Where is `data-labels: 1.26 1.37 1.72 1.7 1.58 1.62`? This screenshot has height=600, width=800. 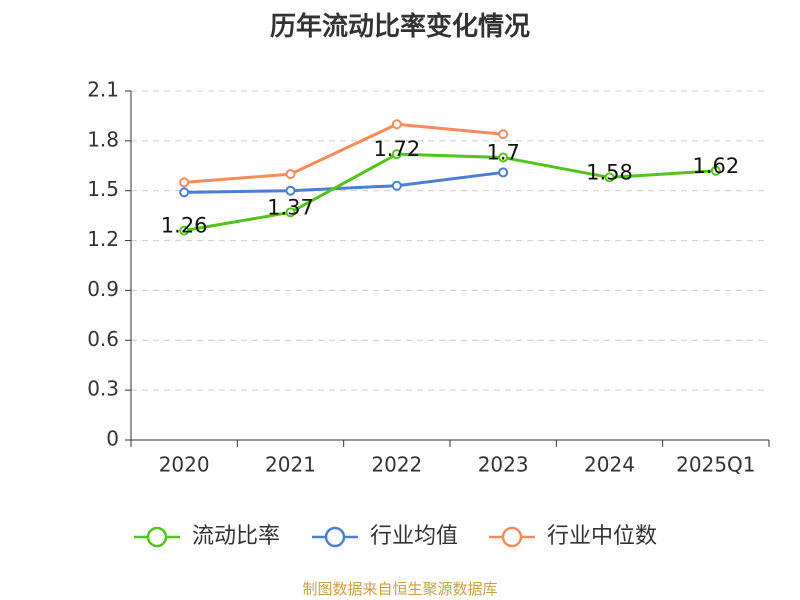 data-labels: 1.26 1.37 1.72 1.7 1.58 1.62 is located at coordinates (450, 187).